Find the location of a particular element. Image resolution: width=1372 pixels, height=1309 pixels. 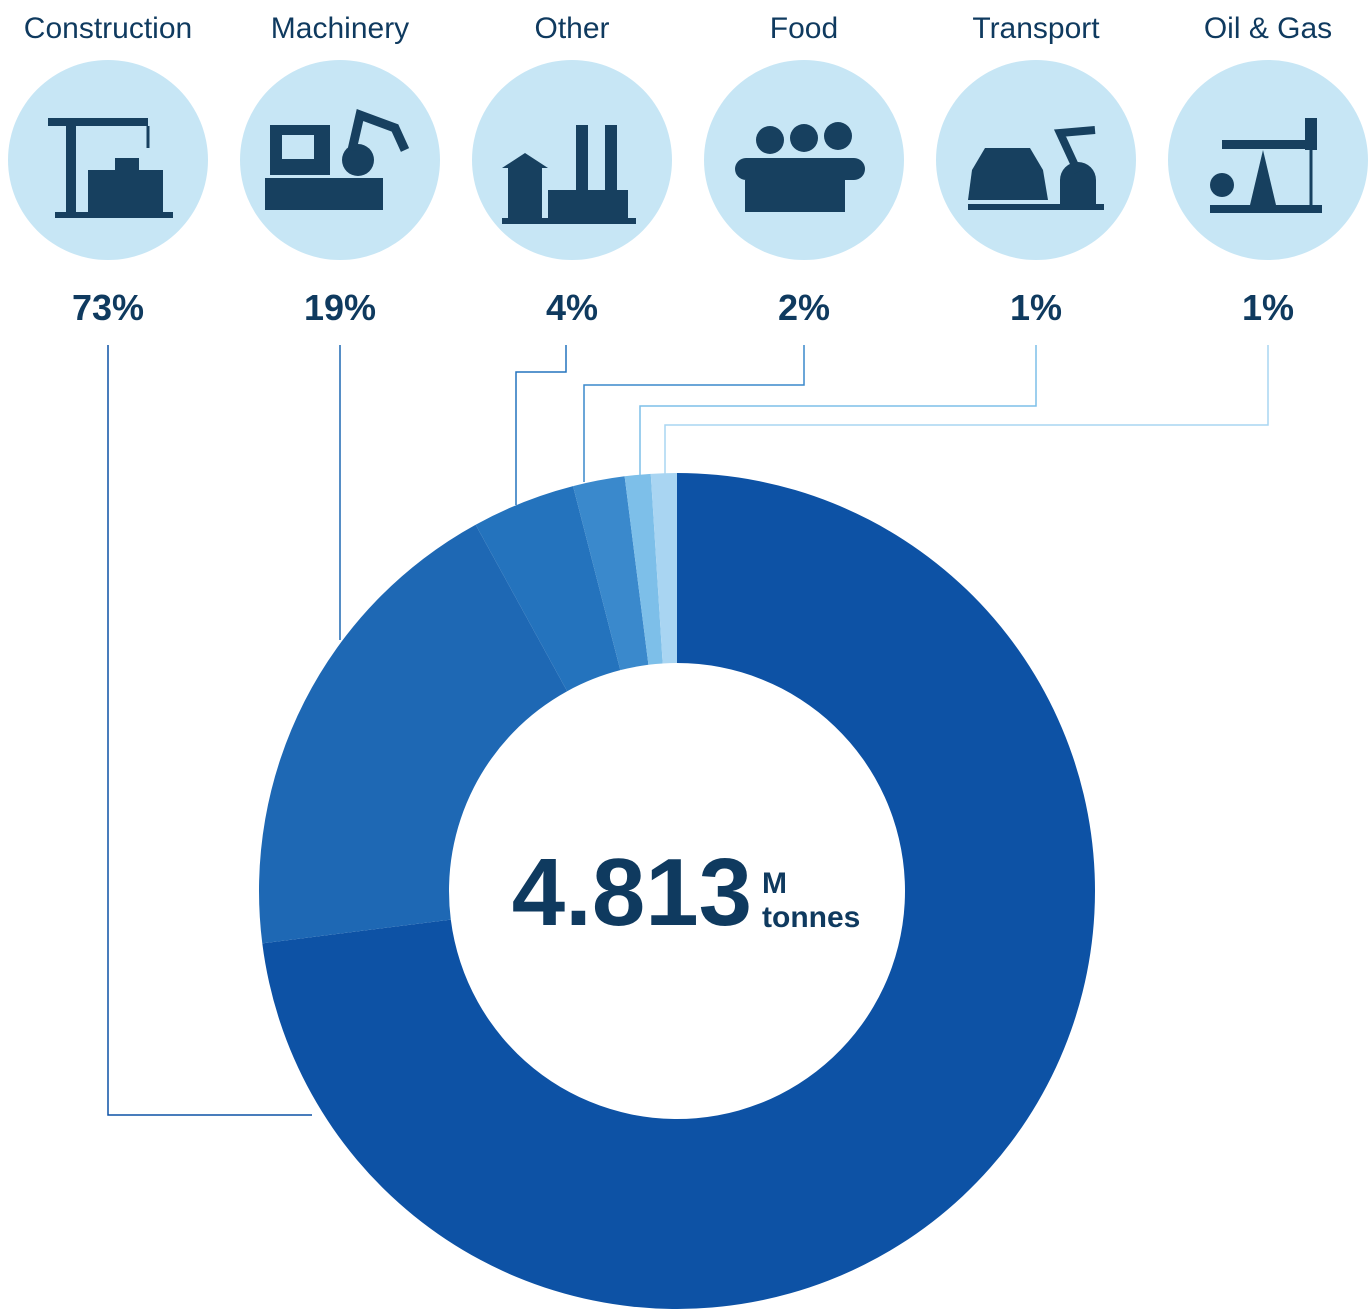

construction-icon is located at coordinates (110, 168).